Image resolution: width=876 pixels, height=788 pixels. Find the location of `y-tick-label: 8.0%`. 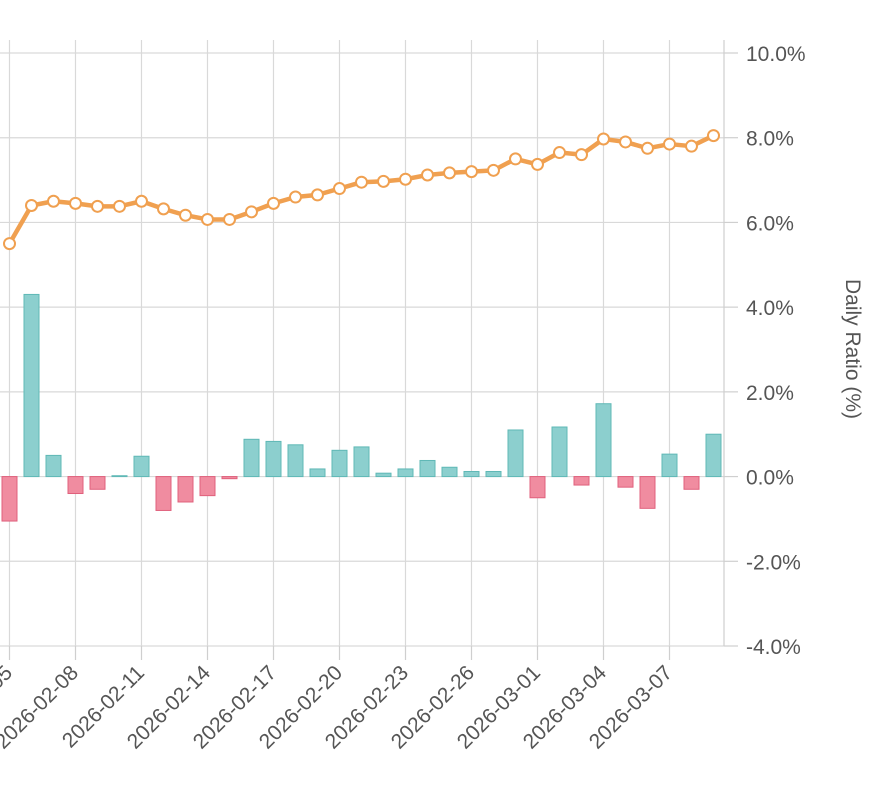

y-tick-label: 8.0% is located at coordinates (770, 139).